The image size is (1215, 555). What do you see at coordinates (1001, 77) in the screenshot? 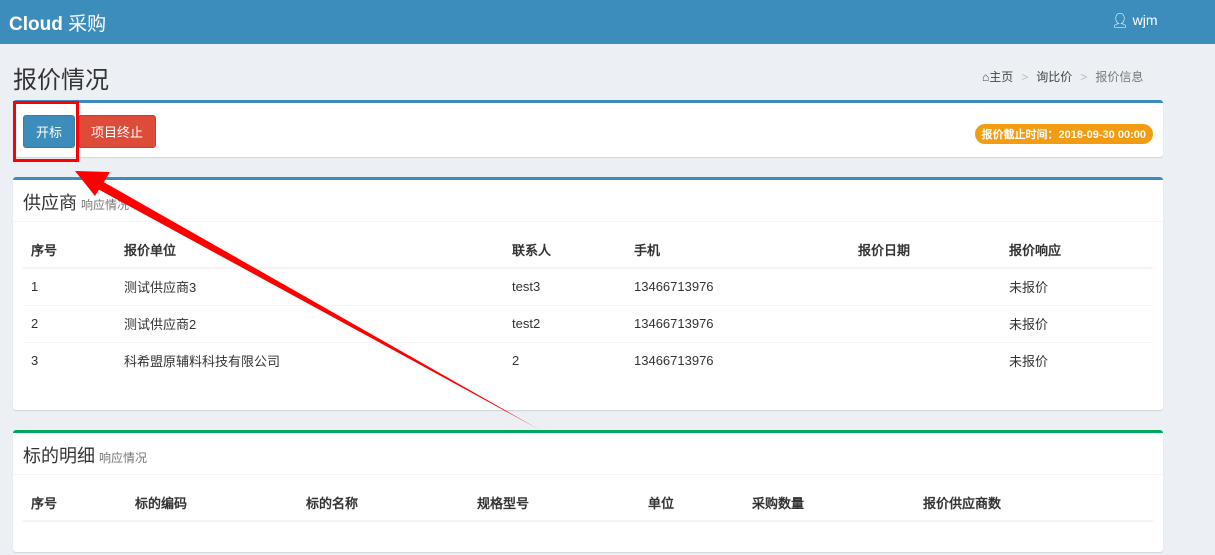
I see `breadcrumb-home: 主页` at bounding box center [1001, 77].